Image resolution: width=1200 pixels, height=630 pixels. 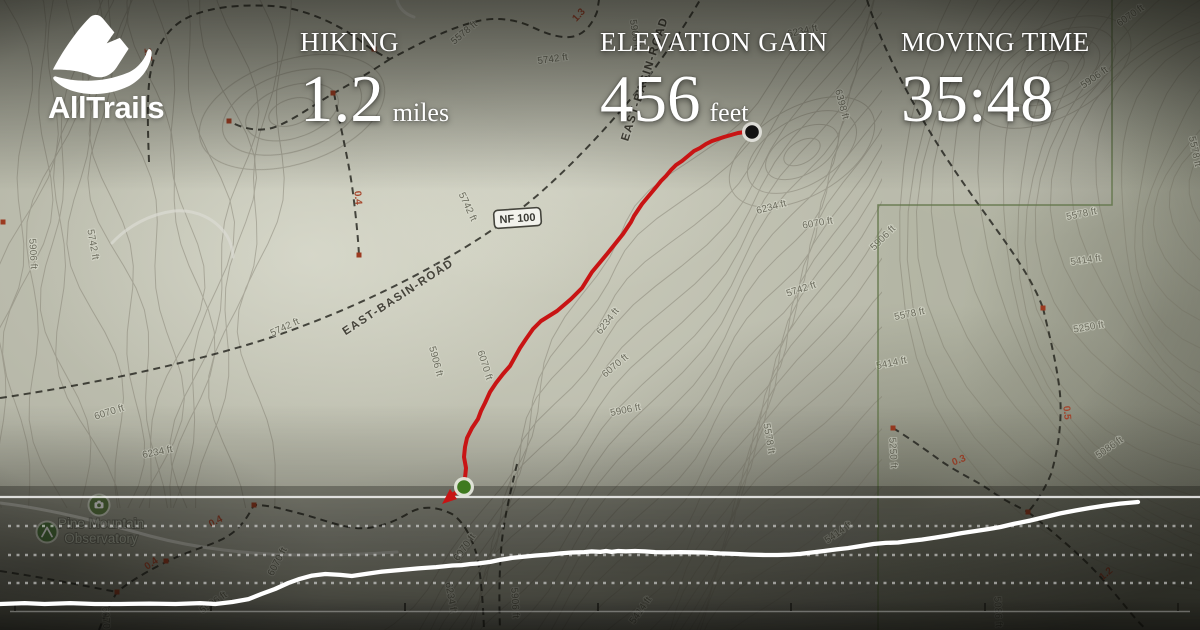 What do you see at coordinates (342, 98) in the screenshot?
I see `stat-value: 1.2` at bounding box center [342, 98].